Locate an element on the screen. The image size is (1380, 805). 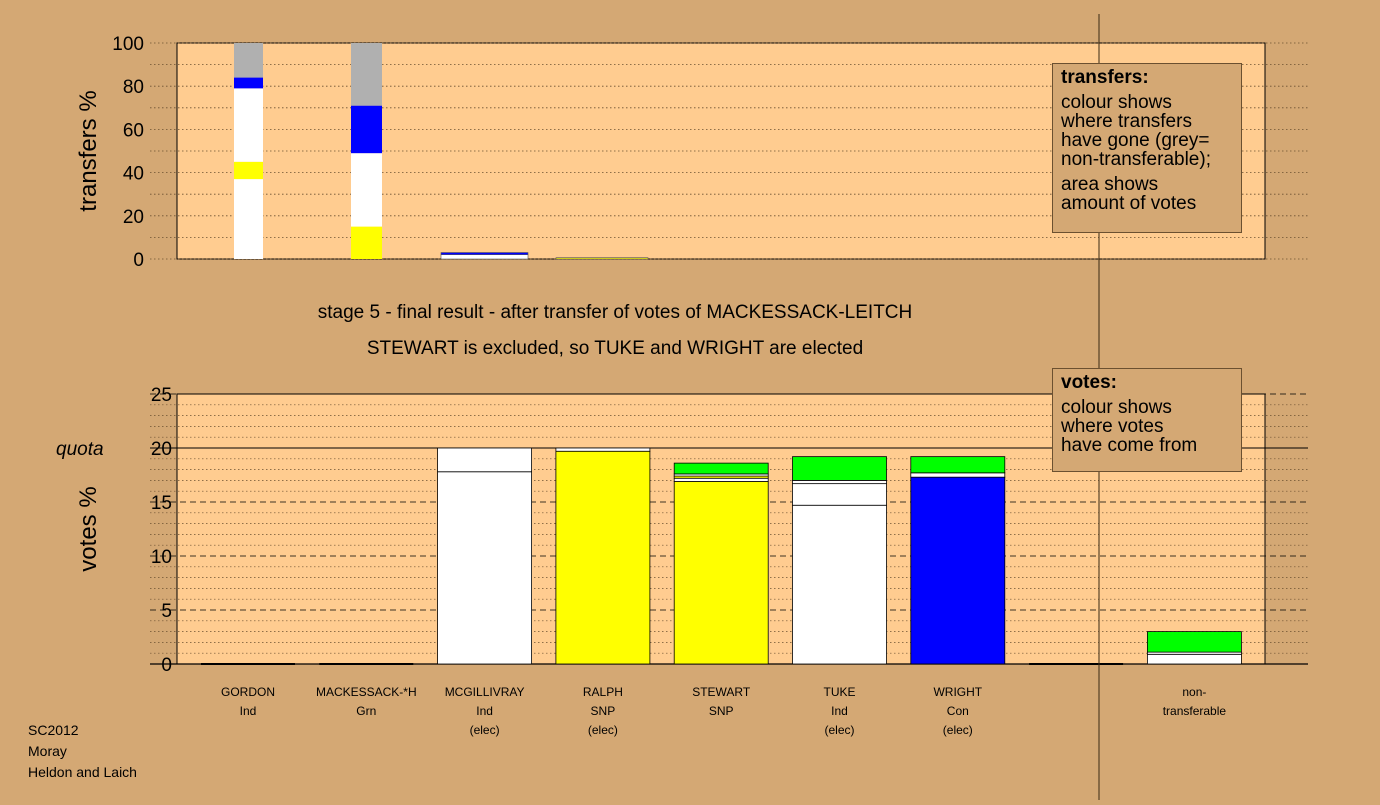
footer-election: SC2012 is located at coordinates (53, 730).